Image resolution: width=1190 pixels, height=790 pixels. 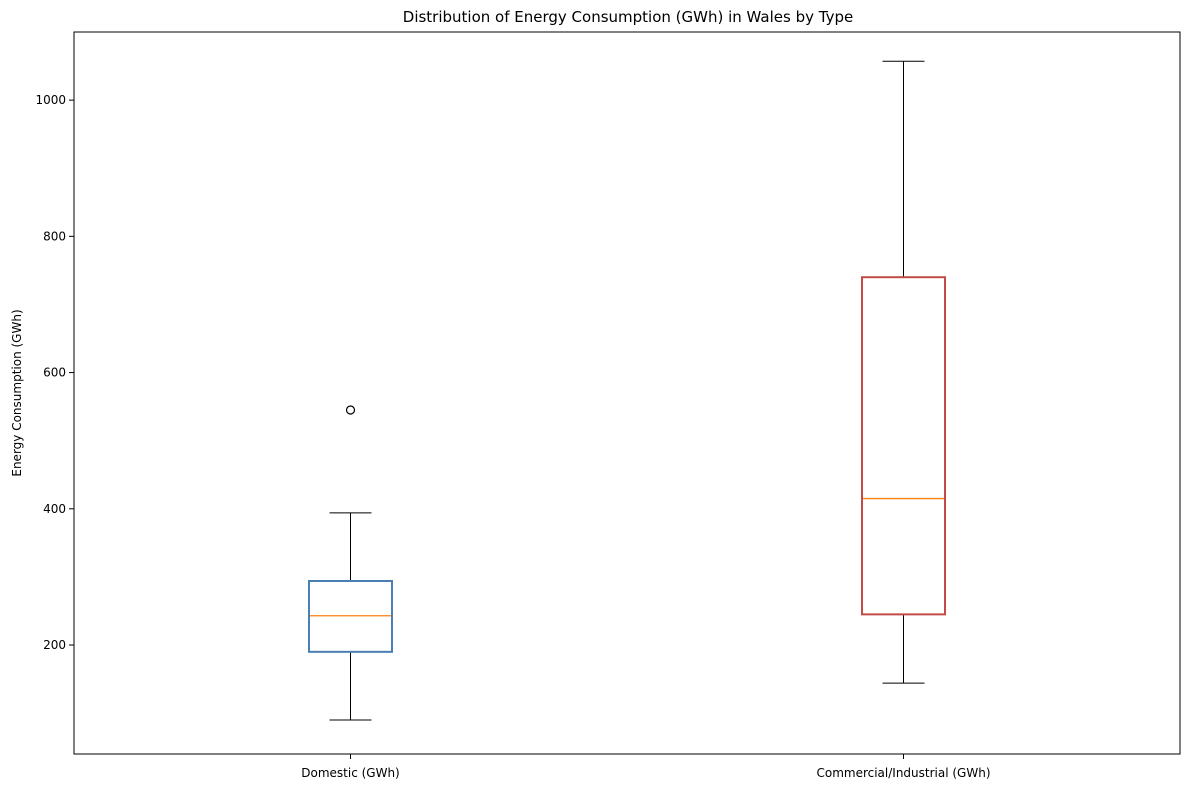 What do you see at coordinates (54, 236) in the screenshot?
I see `y-tick-label: 800` at bounding box center [54, 236].